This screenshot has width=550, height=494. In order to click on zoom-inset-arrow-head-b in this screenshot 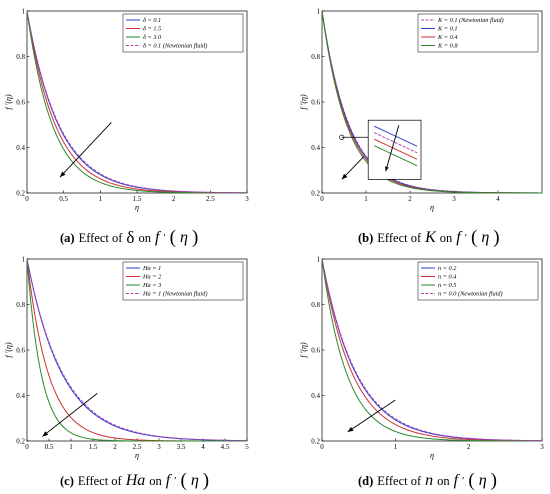, I will do `click(387, 169)`.